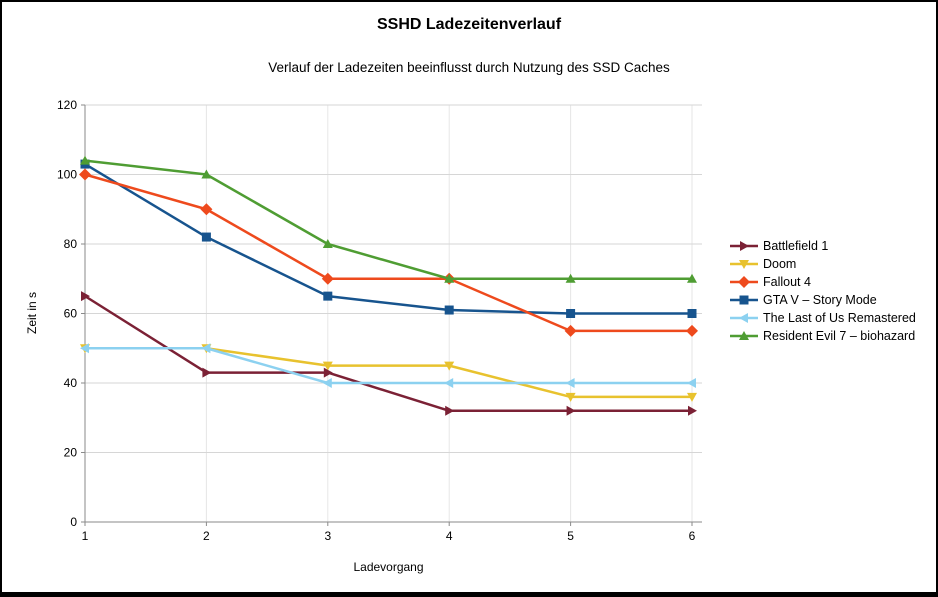  What do you see at coordinates (839, 336) in the screenshot?
I see `legend-label: Resident Evil 7 – biohazard` at bounding box center [839, 336].